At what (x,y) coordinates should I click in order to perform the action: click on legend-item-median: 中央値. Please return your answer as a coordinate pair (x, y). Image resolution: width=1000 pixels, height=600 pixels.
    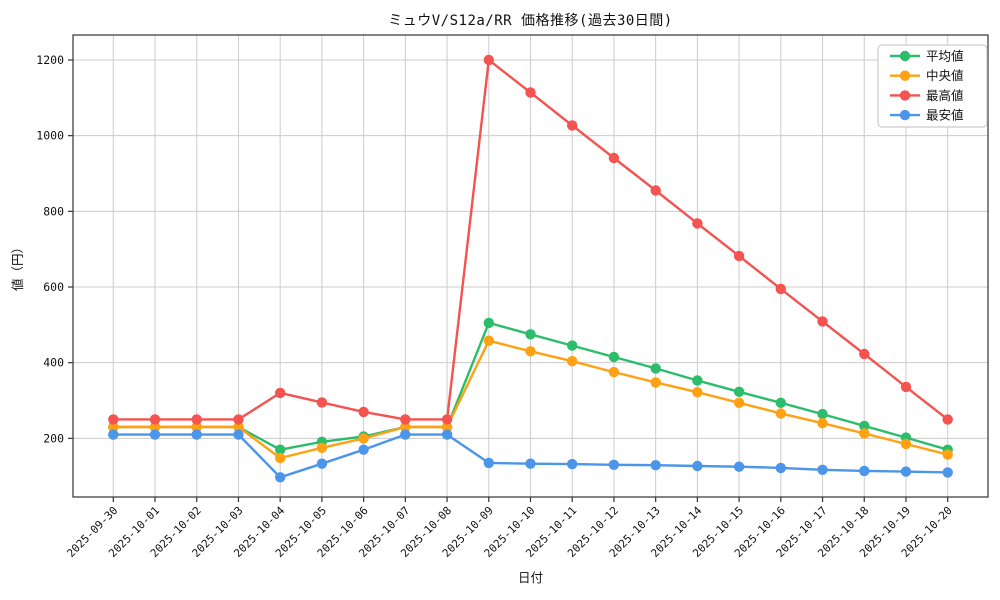
    Looking at the image, I should click on (927, 75).